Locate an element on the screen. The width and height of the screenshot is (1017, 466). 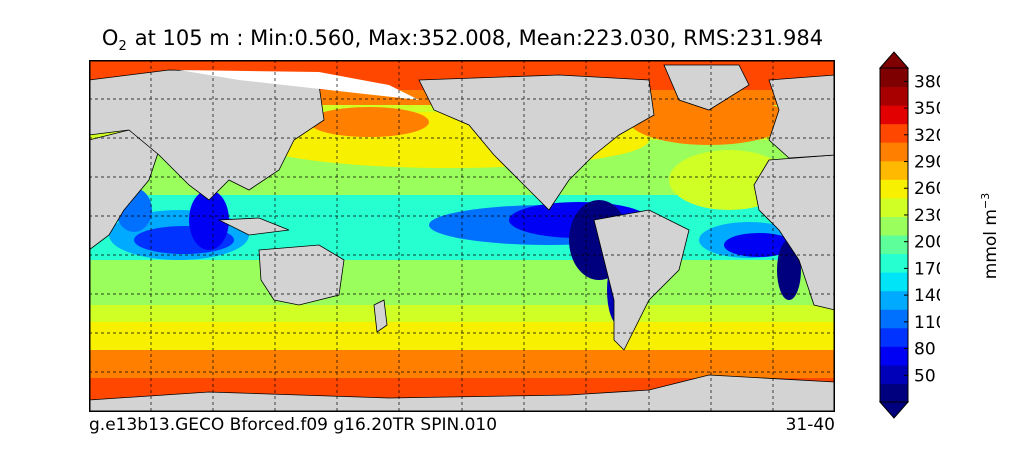
europe is located at coordinates (801, 116).